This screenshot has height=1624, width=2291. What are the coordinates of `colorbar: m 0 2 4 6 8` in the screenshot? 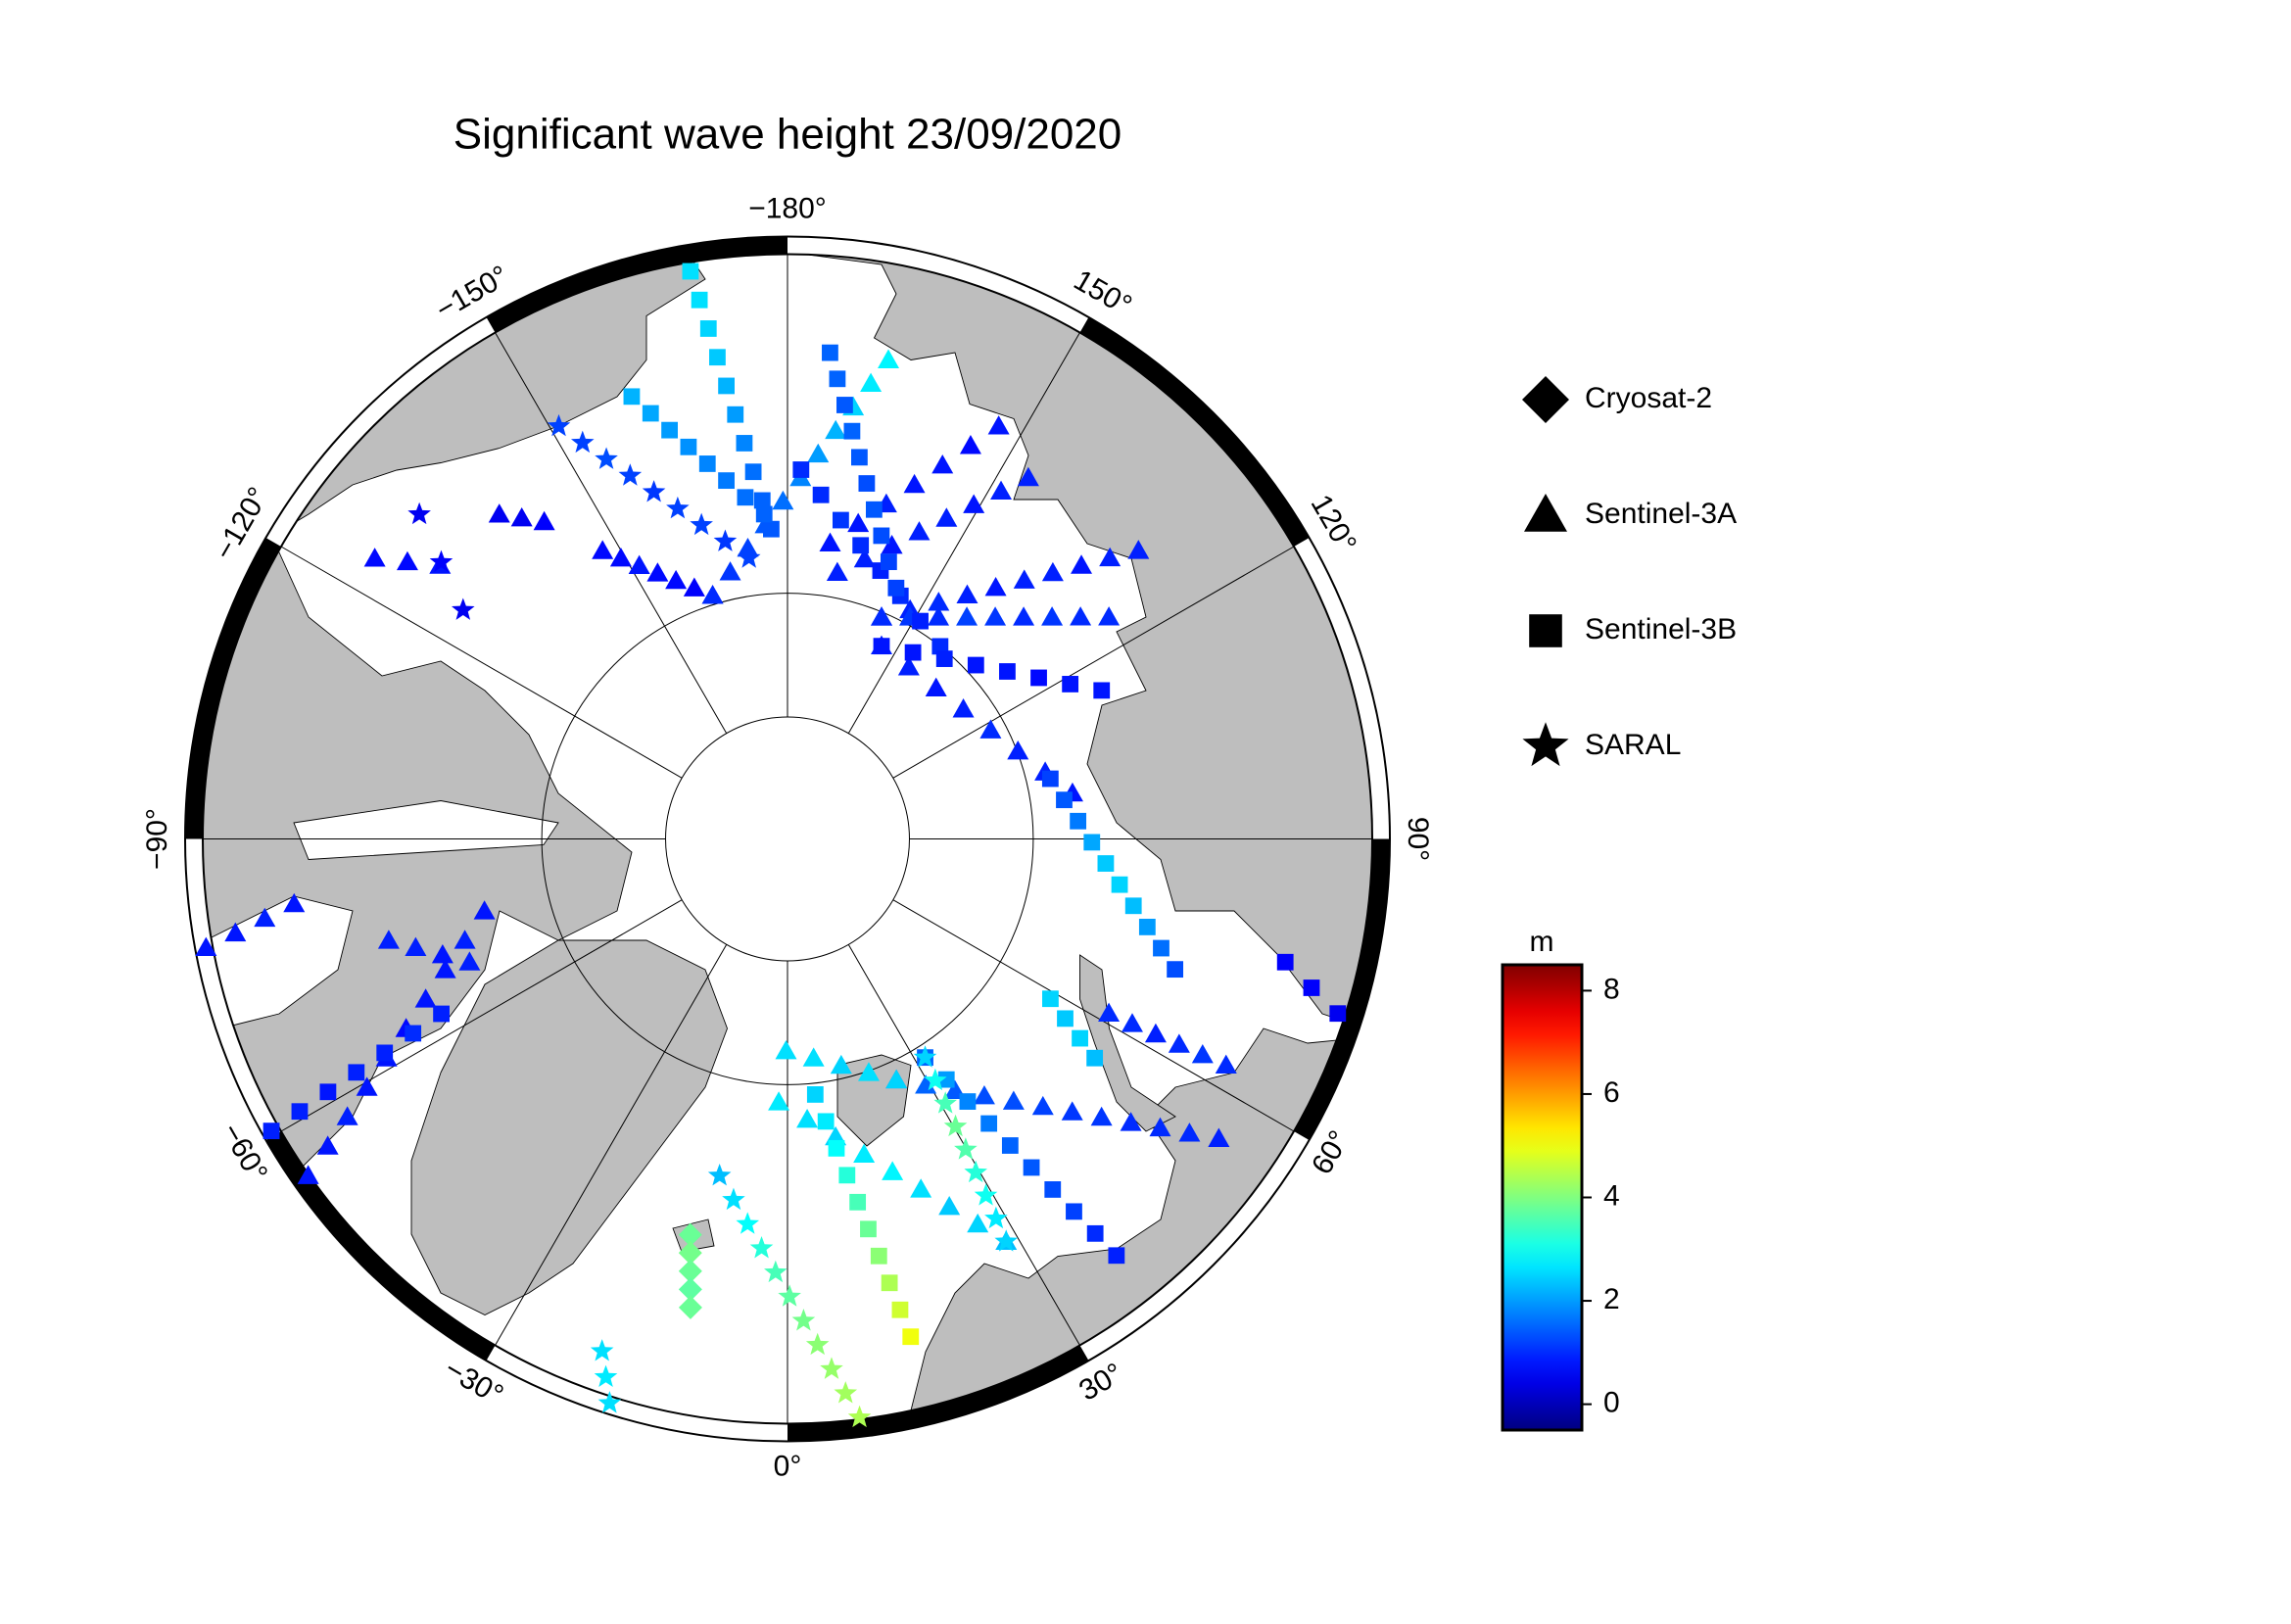 It's located at (1560, 1179).